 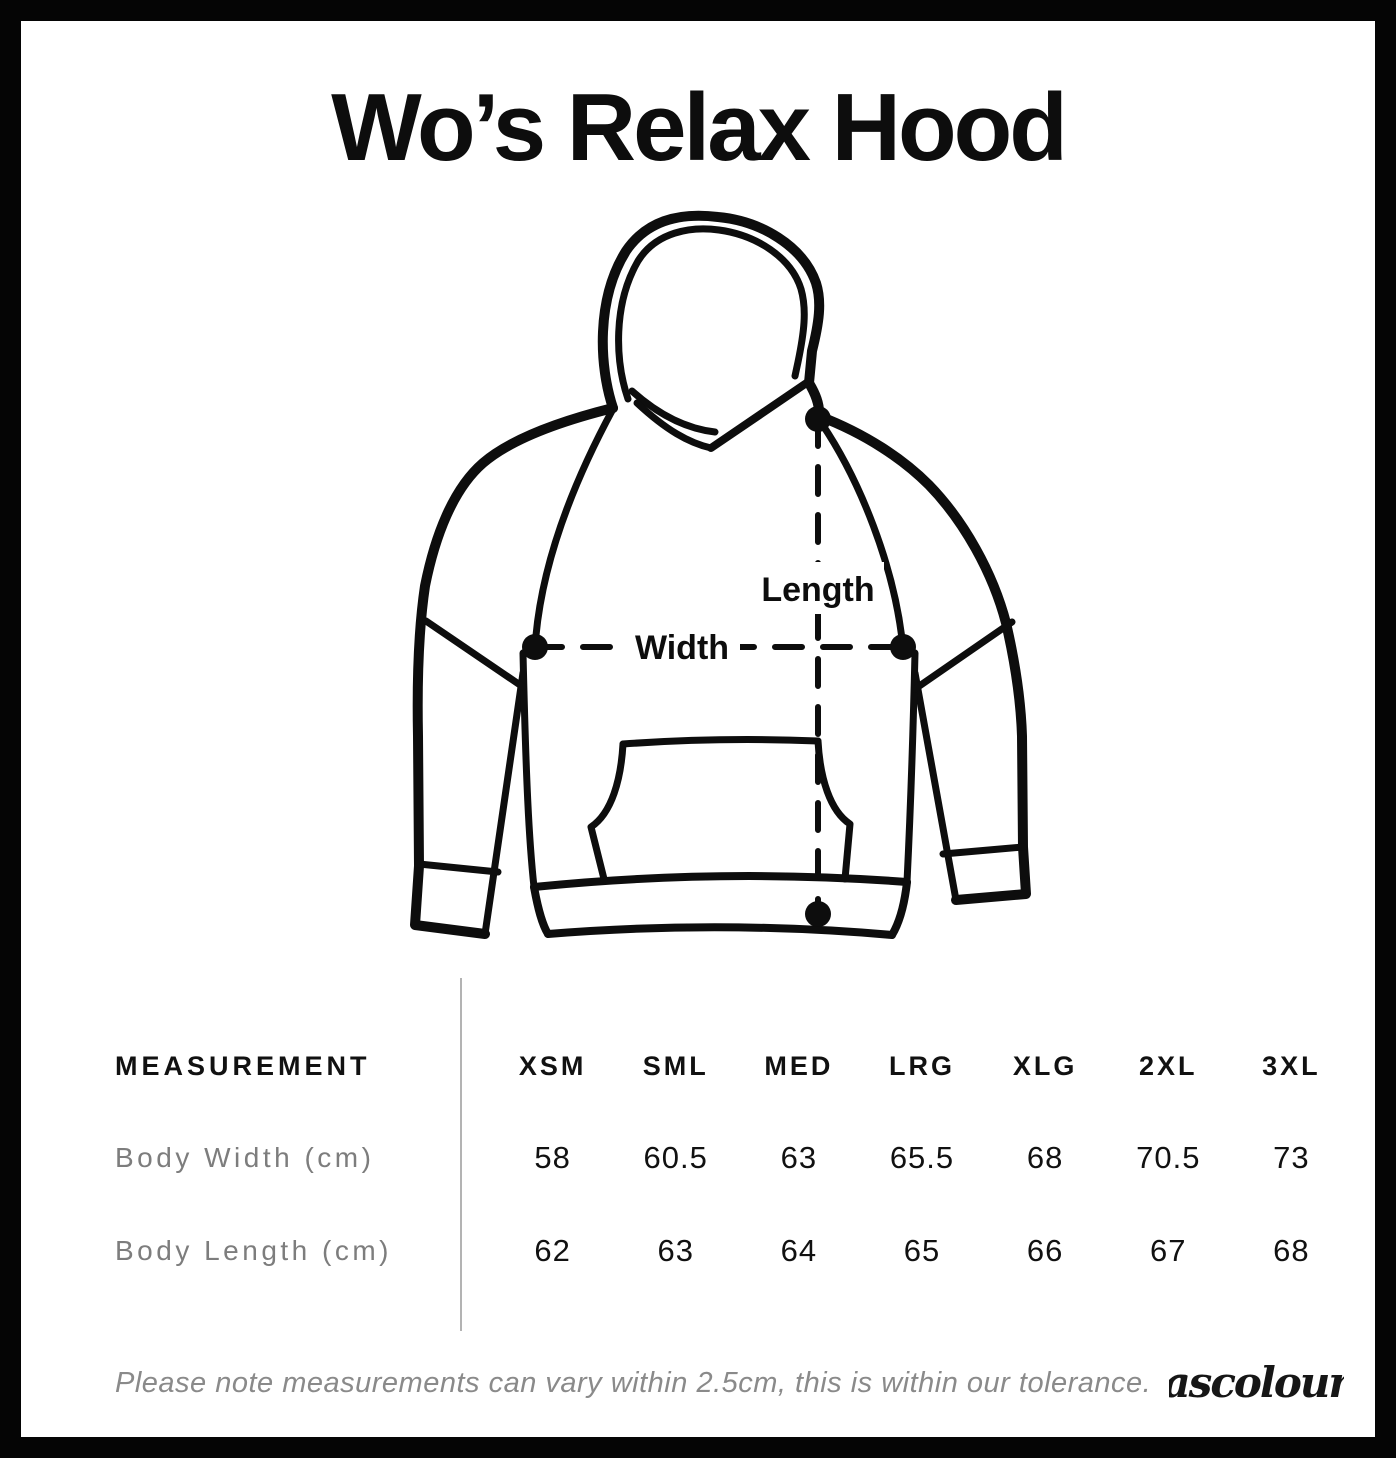 What do you see at coordinates (253, 1250) in the screenshot?
I see `row-label-body-length: Body Length (cm)` at bounding box center [253, 1250].